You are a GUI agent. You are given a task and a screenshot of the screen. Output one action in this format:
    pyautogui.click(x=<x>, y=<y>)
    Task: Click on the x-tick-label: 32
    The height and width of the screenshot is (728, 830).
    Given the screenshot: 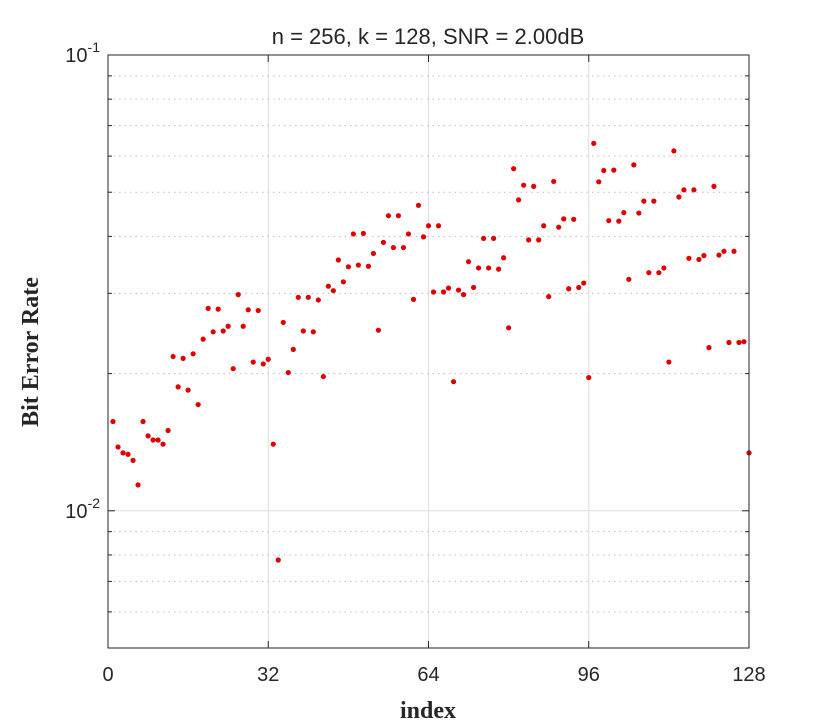 What is the action you would take?
    pyautogui.click(x=268, y=675)
    